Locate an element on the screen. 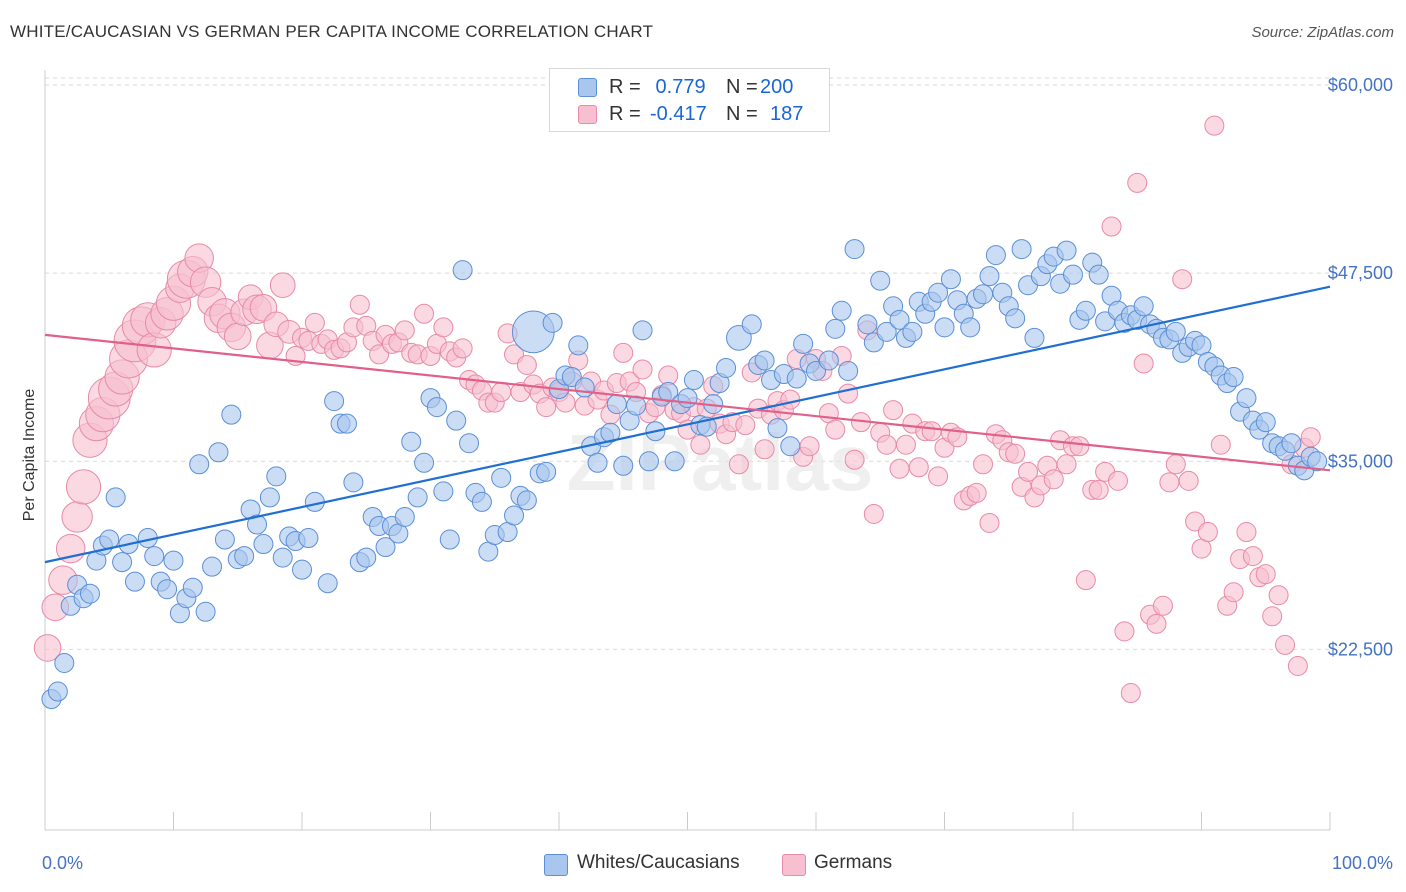 This screenshot has height=892, width=1406. legend-label-germans: Germans is located at coordinates (853, 862).